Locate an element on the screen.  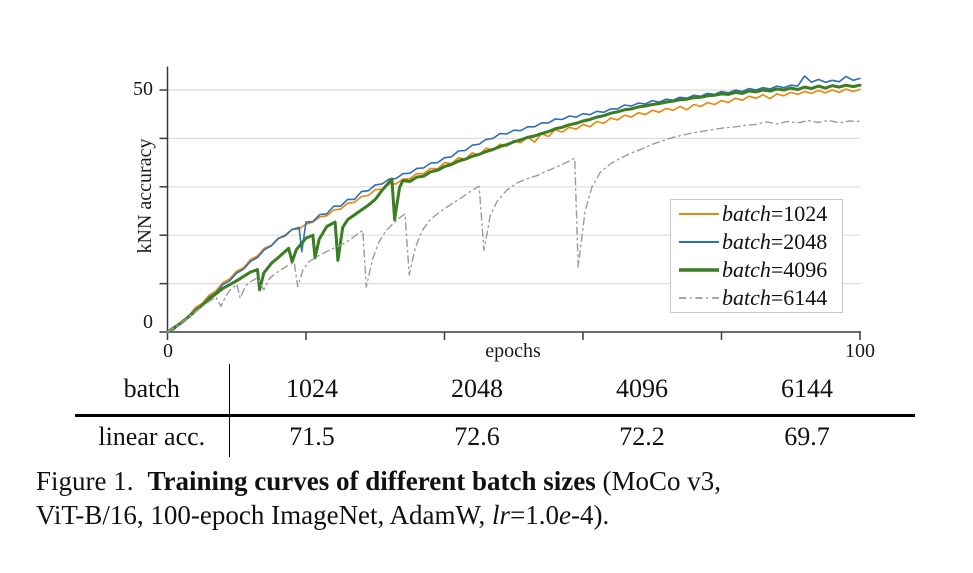
caption-line2-start: ViT-B/16, 100-epoch ImageNet, AdamW, is located at coordinates (264, 515).